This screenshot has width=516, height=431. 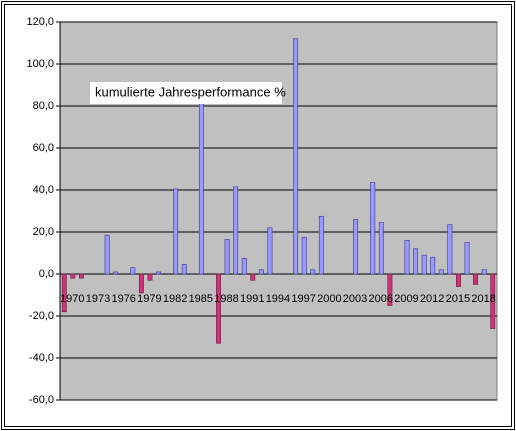 I want to click on x-tick-label: 1973, so click(x=98, y=299).